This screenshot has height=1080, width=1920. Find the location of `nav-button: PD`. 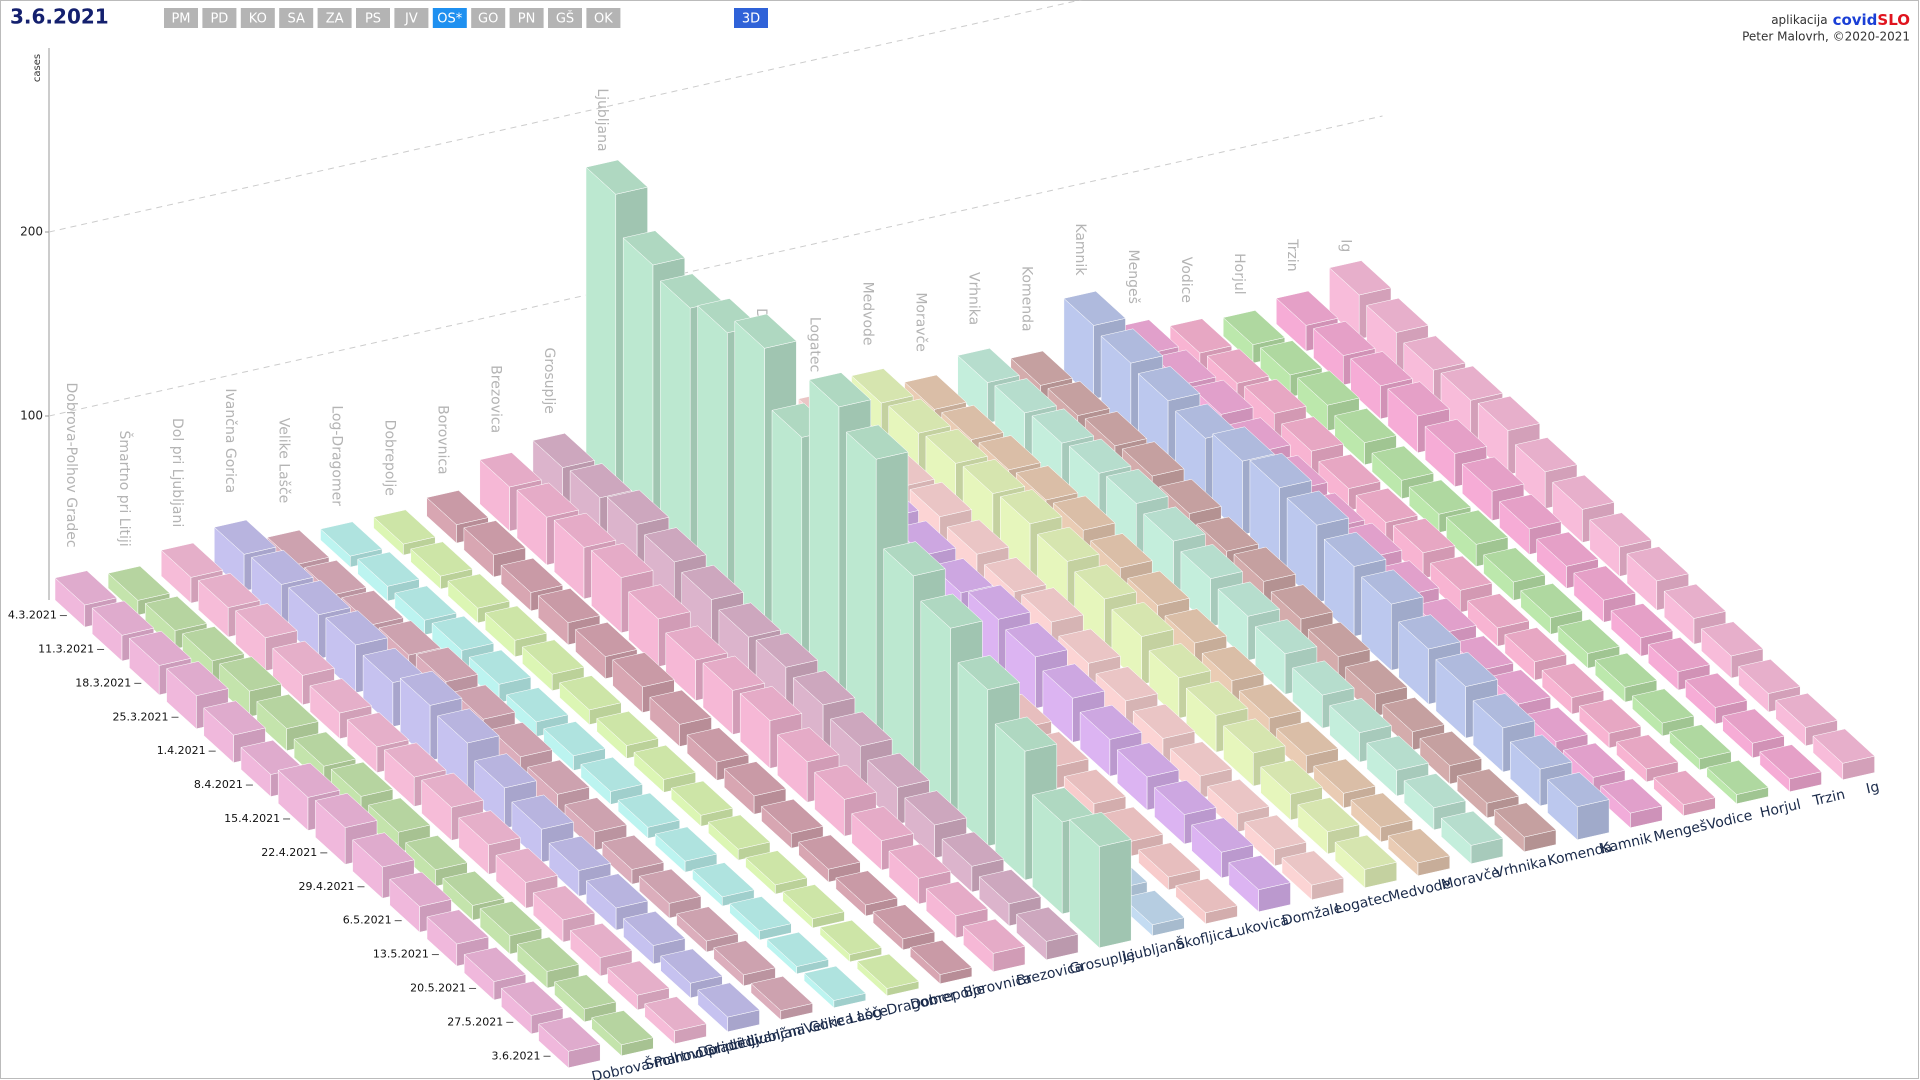

nav-button: PD is located at coordinates (219, 18).